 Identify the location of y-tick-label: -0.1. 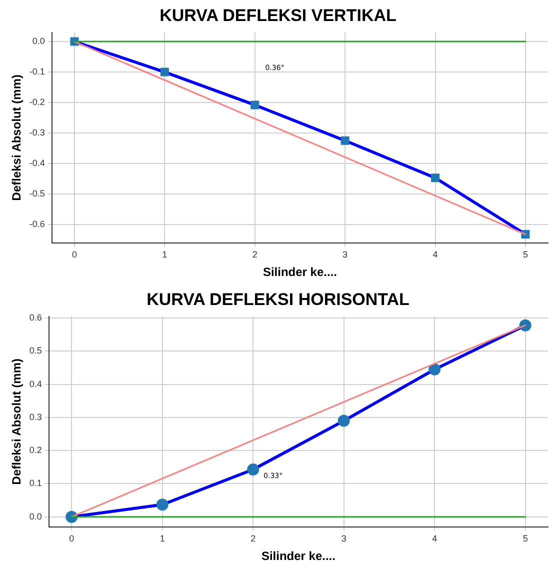
(37, 71).